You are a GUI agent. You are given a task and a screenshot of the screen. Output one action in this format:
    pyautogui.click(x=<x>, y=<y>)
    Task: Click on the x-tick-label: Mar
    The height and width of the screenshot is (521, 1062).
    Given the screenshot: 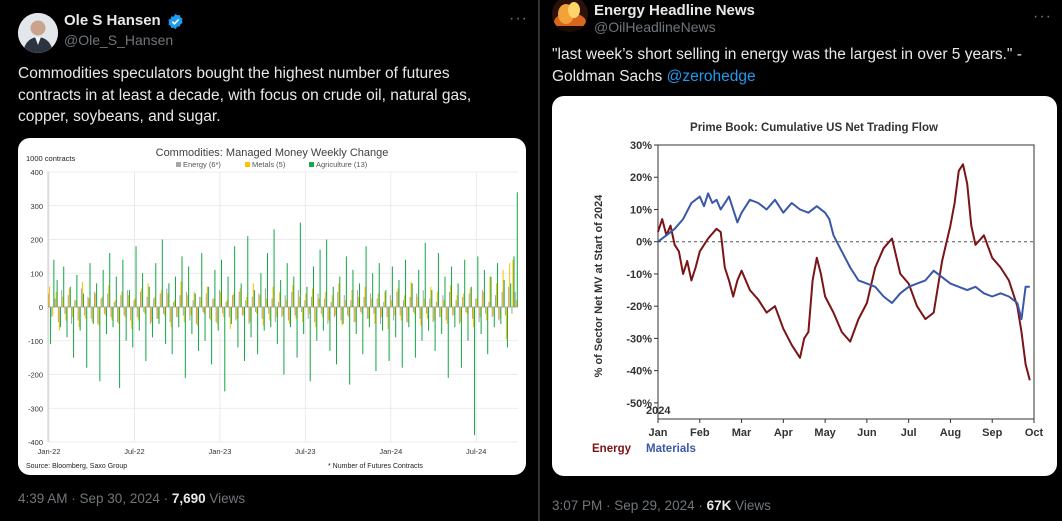 What is the action you would take?
    pyautogui.click(x=742, y=433)
    